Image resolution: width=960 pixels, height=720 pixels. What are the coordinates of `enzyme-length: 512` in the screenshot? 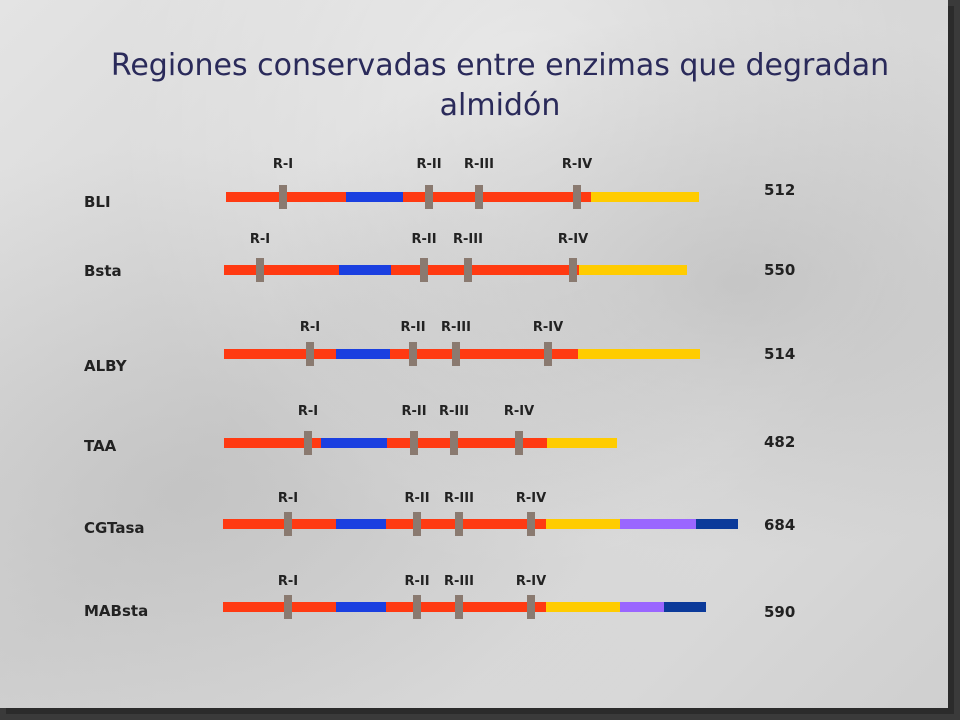 It's located at (779, 190).